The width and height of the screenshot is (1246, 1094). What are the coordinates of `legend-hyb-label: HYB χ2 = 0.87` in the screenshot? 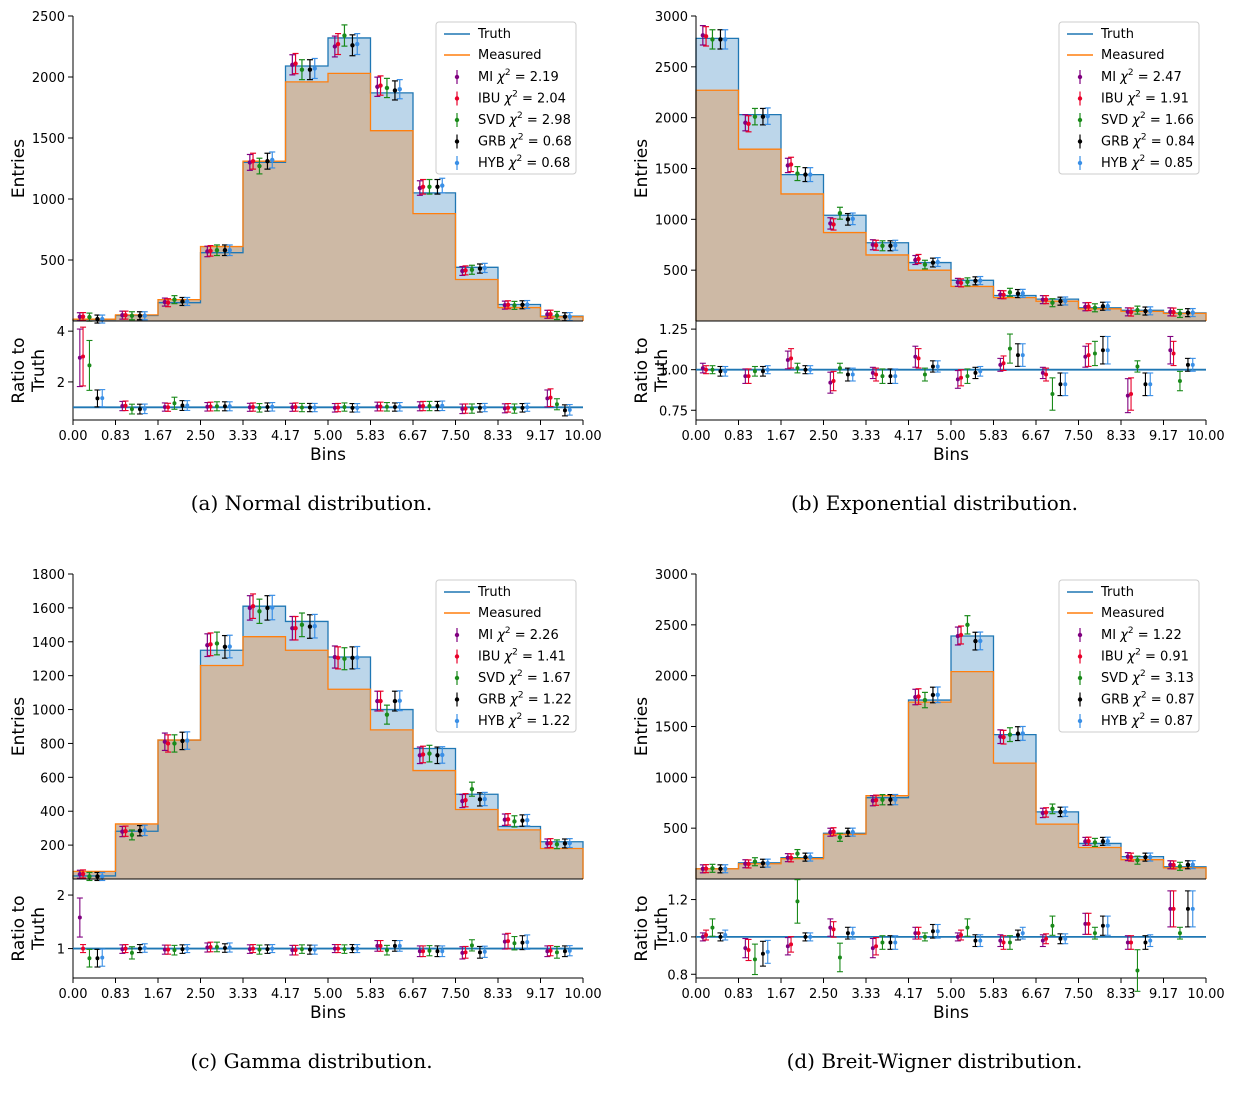 It's located at (1147, 720).